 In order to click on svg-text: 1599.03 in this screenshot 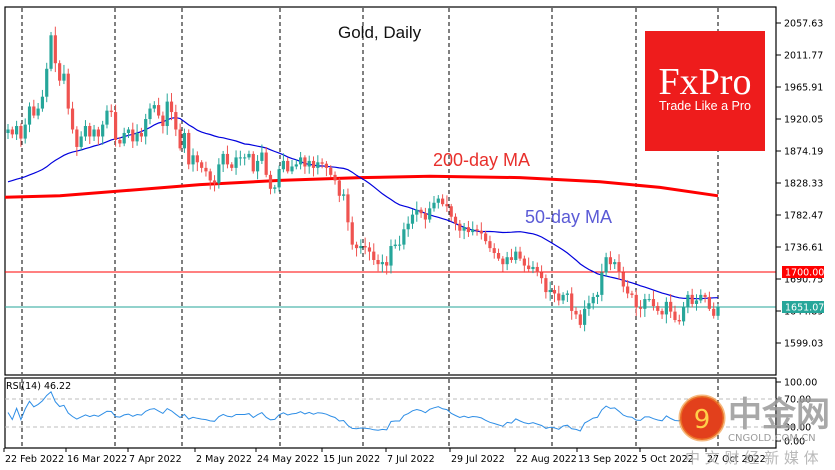, I will do `click(803, 344)`.